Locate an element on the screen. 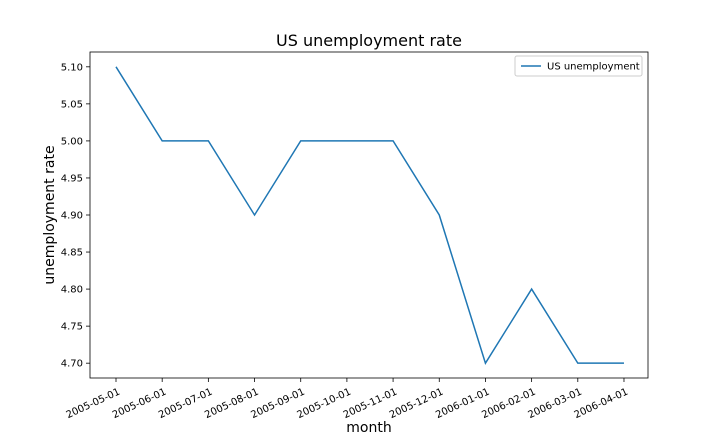 This screenshot has height=432, width=720. y-tick-label: 4.95 is located at coordinates (72, 178).